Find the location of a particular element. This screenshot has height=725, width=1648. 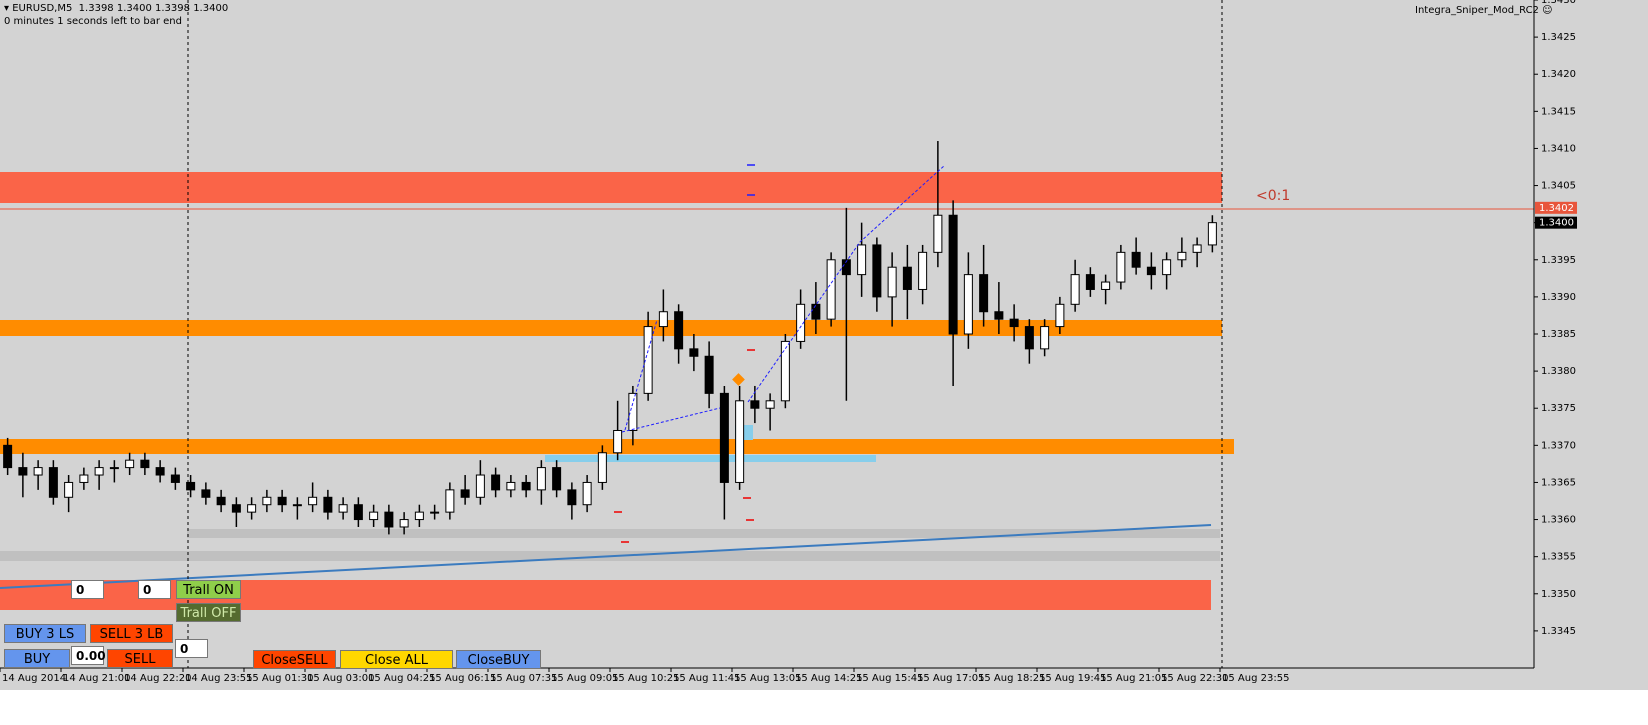

y-tick-label: 1.3360 is located at coordinates (1558, 520).